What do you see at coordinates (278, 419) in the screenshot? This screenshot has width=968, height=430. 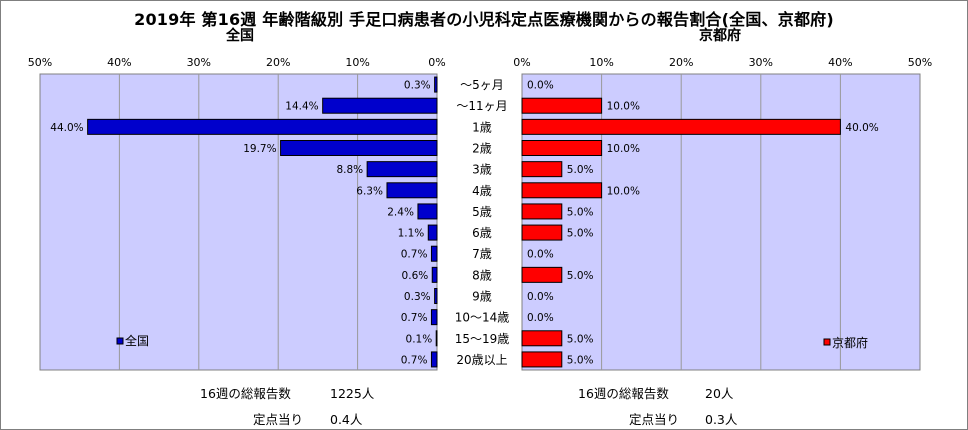 I see `national-per-label: 定点当り` at bounding box center [278, 419].